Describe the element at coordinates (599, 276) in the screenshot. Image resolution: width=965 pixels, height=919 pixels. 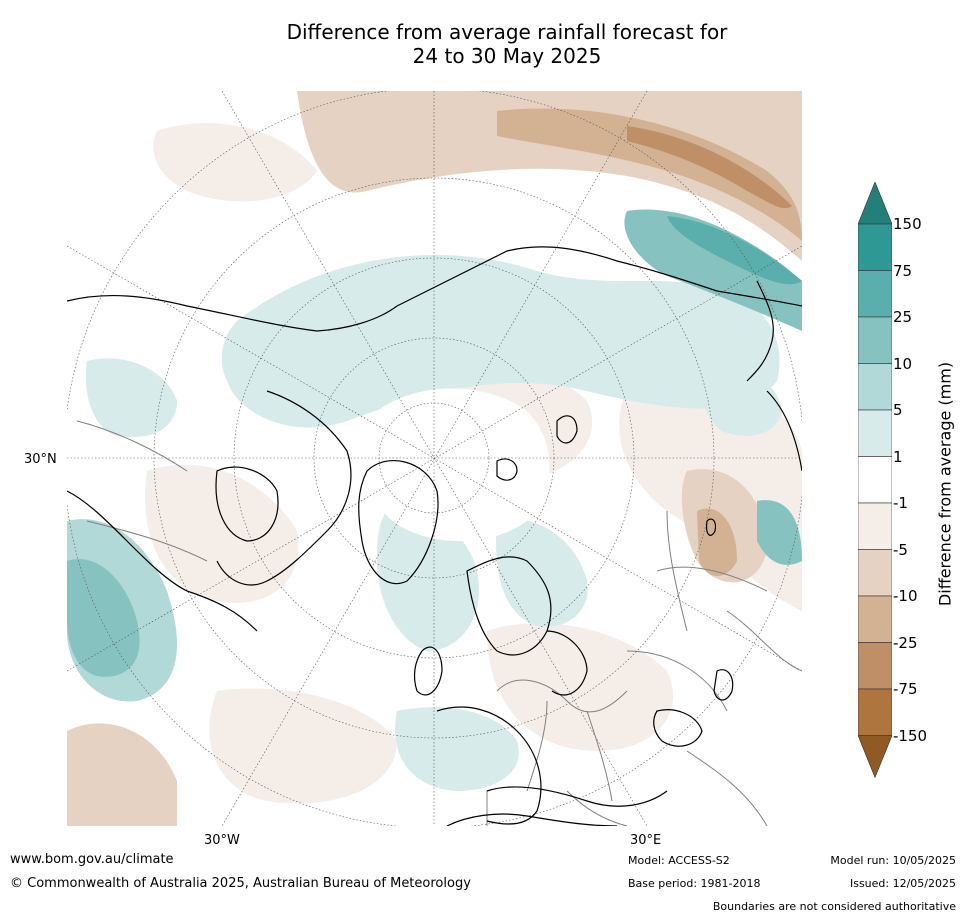
I see `siberian-coast` at that location.